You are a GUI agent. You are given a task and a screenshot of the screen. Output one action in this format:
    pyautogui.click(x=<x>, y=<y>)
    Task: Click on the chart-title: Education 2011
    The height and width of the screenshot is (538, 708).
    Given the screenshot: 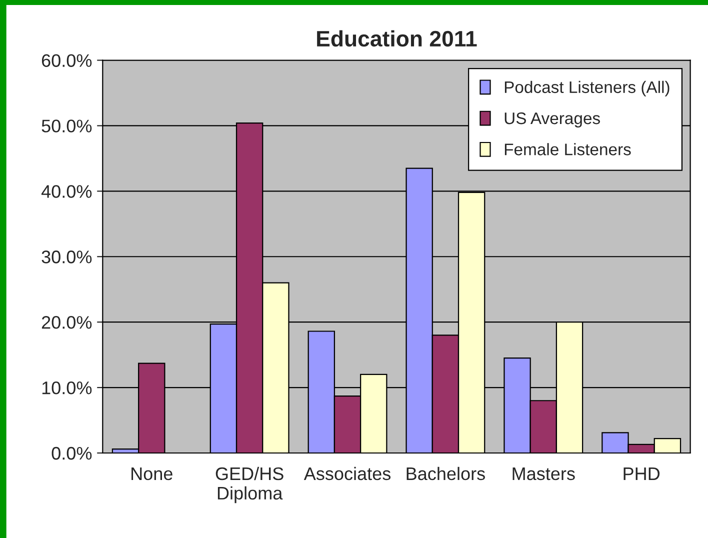 What is the action you would take?
    pyautogui.click(x=397, y=38)
    